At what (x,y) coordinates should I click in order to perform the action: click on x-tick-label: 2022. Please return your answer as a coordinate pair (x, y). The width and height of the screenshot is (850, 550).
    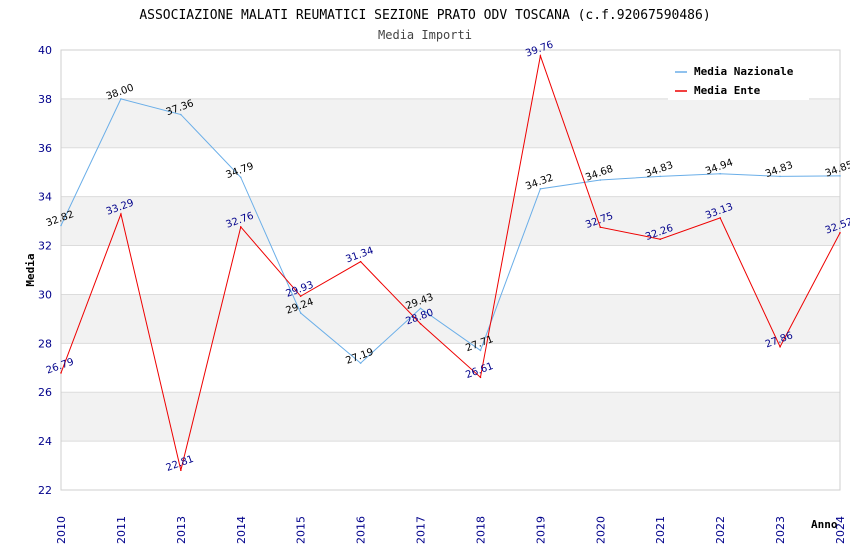
    Looking at the image, I should click on (720, 530).